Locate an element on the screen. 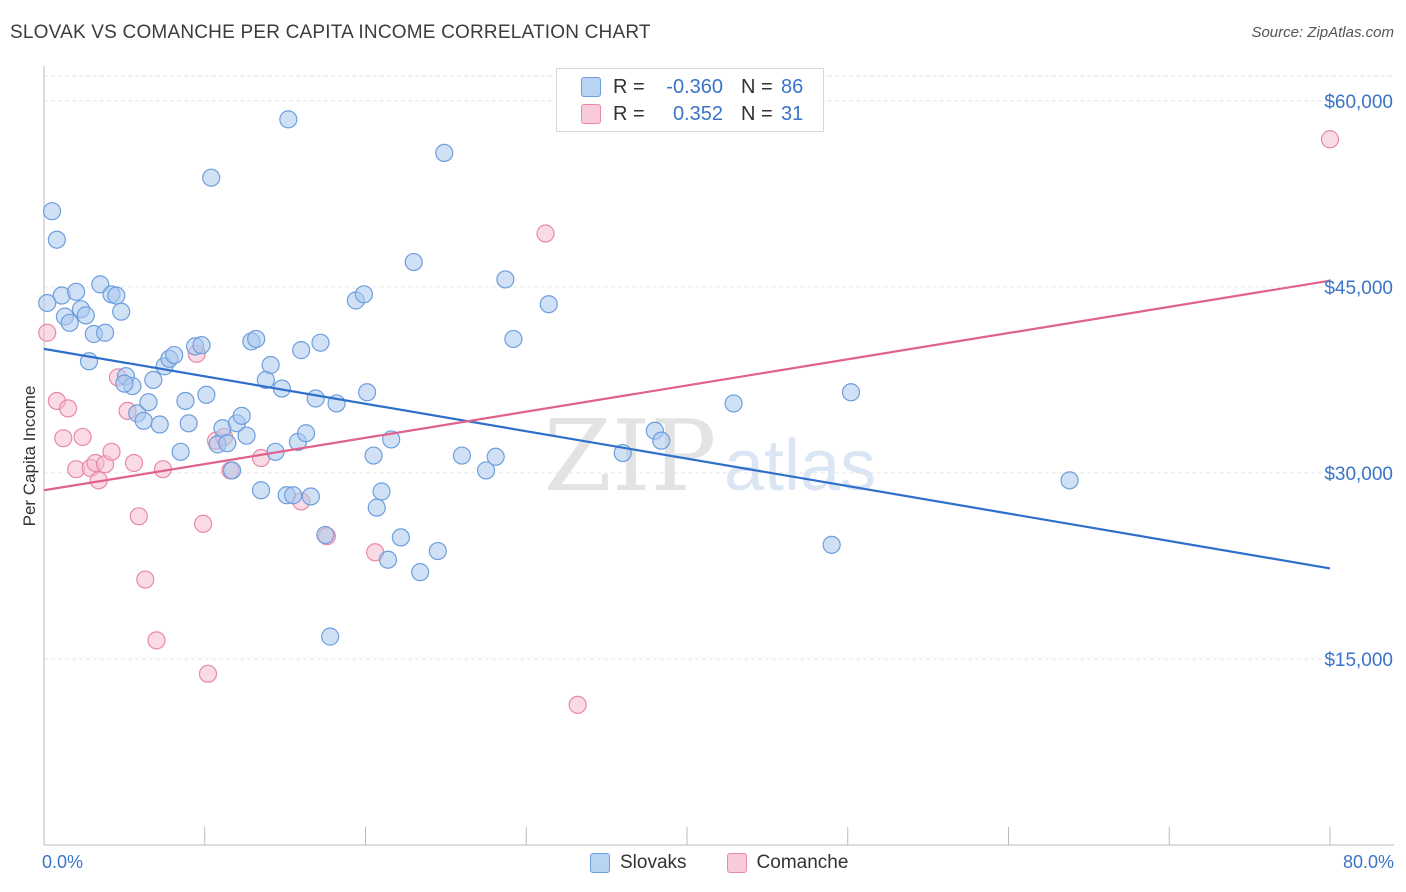 This screenshot has height=892, width=1406. legend-row-slovaks: R = -0.360 N = 86 is located at coordinates (692, 87).